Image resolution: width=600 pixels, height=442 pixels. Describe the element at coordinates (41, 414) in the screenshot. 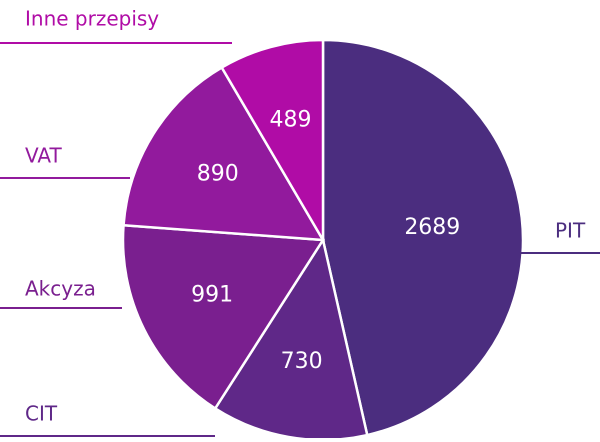

I see `category-label: CIT` at that location.